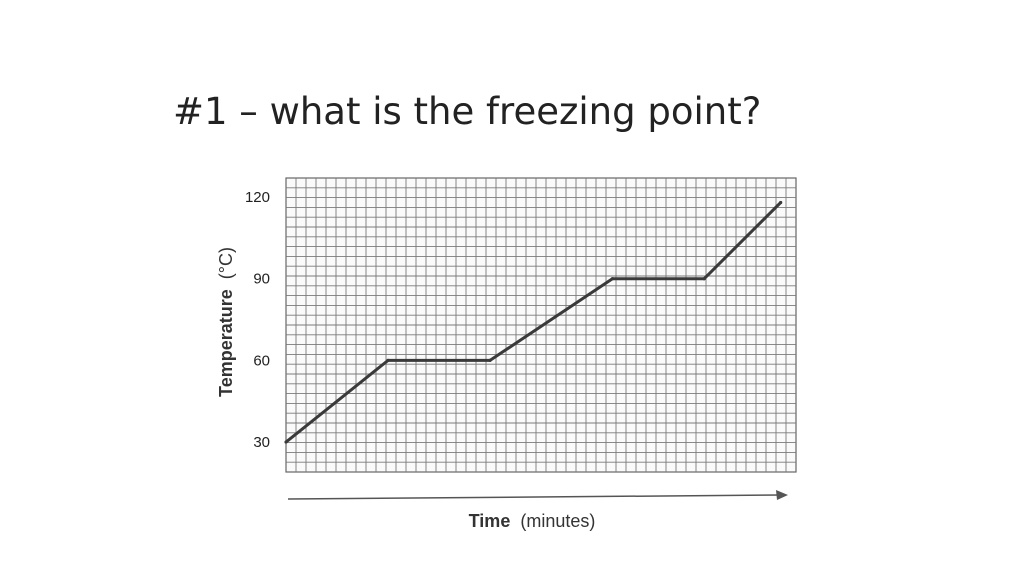  Describe the element at coordinates (226, 263) in the screenshot. I see `y-axis-label-unit: (°C)` at that location.